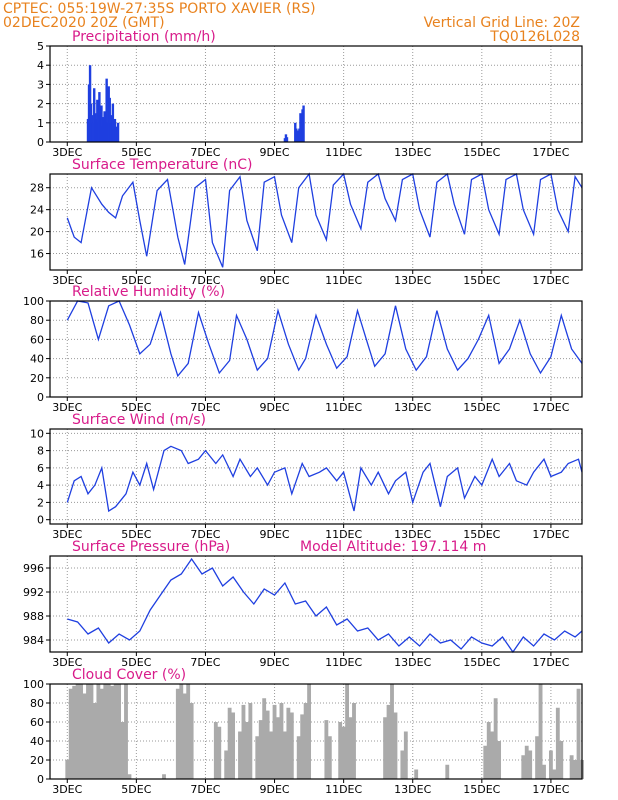 The width and height of the screenshot is (618, 800). I want to click on pressure-xtick-label: 9DEC, so click(274, 662).